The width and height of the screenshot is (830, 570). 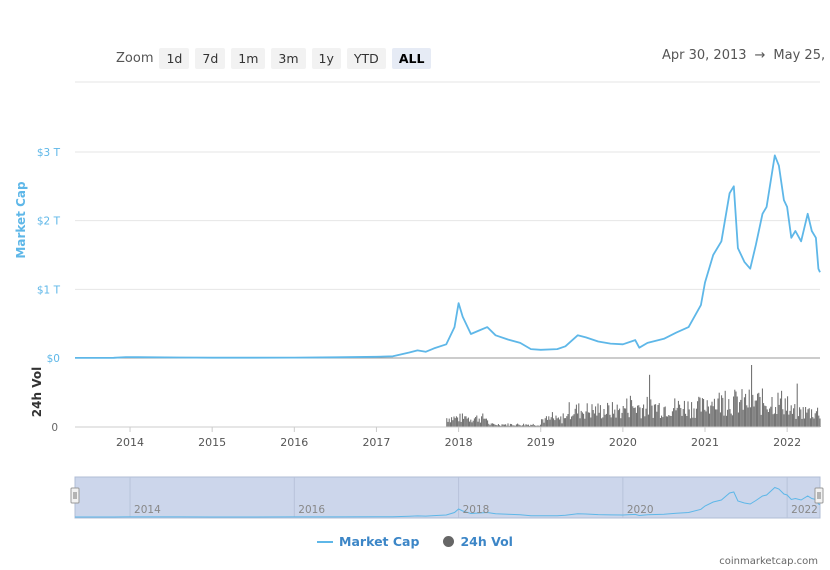 I want to click on zoom-1y-button: 1y, so click(x=326, y=58).